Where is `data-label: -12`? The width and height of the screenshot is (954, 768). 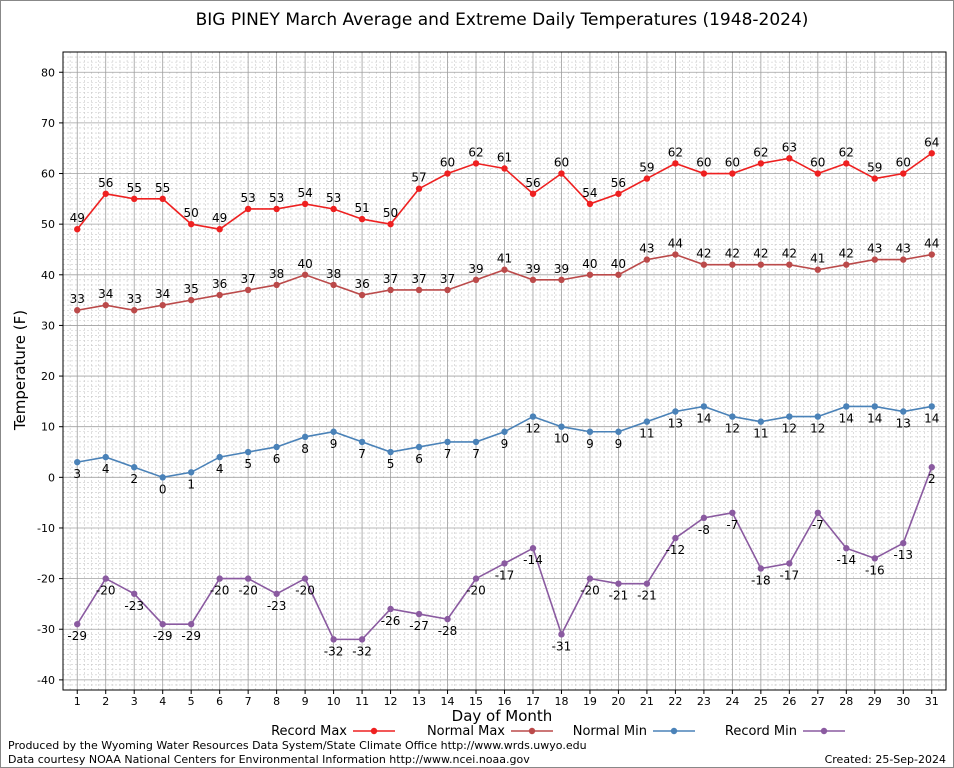
data-label: -12 is located at coordinates (676, 550).